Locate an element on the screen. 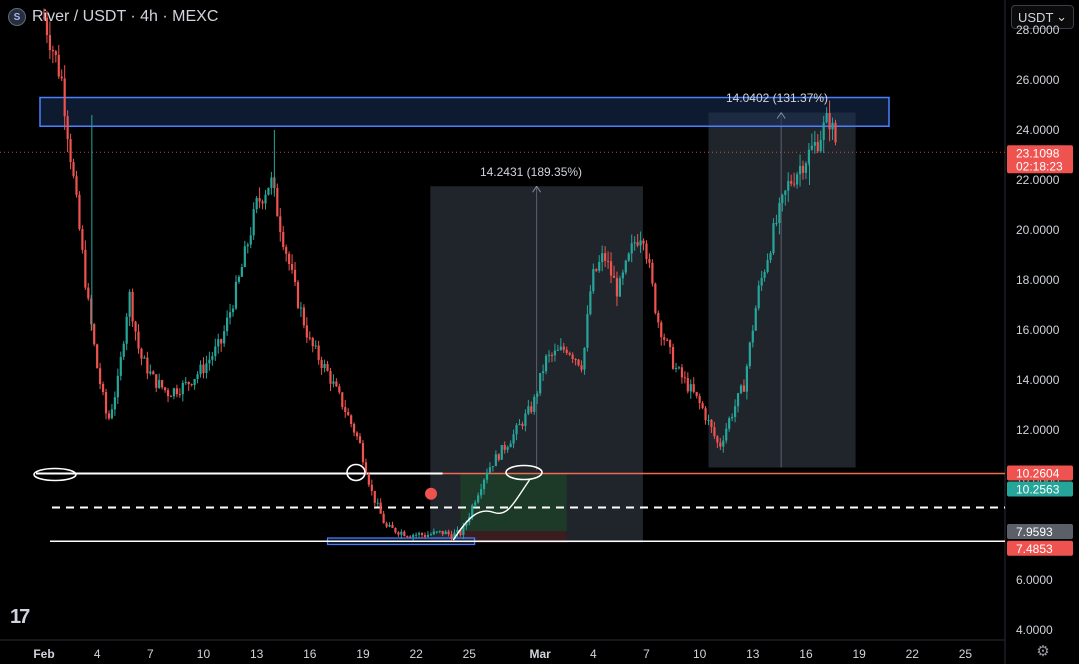 The width and height of the screenshot is (1079, 664). range-measure-label: 14.2431 (189.35%) is located at coordinates (531, 172).